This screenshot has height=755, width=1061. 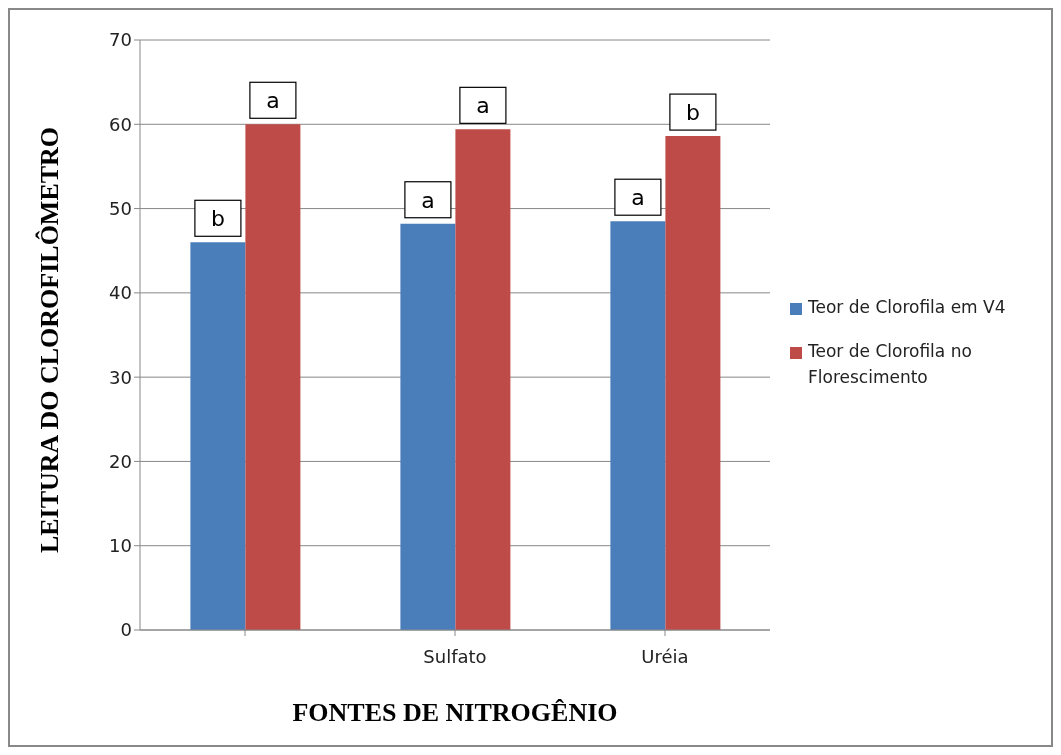 What do you see at coordinates (120, 208) in the screenshot?
I see `y-tick-label: 50` at bounding box center [120, 208].